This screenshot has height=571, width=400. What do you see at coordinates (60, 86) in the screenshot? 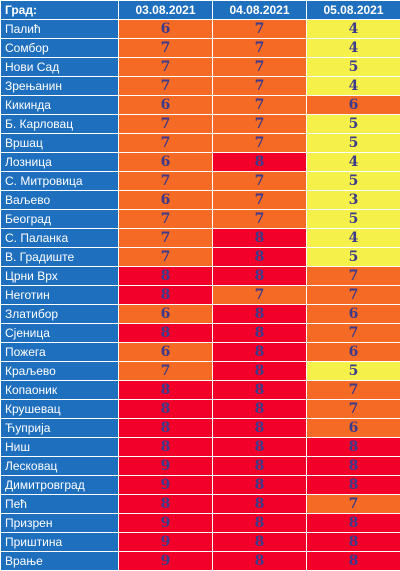
I see `city-name: Зрењанин` at bounding box center [60, 86].